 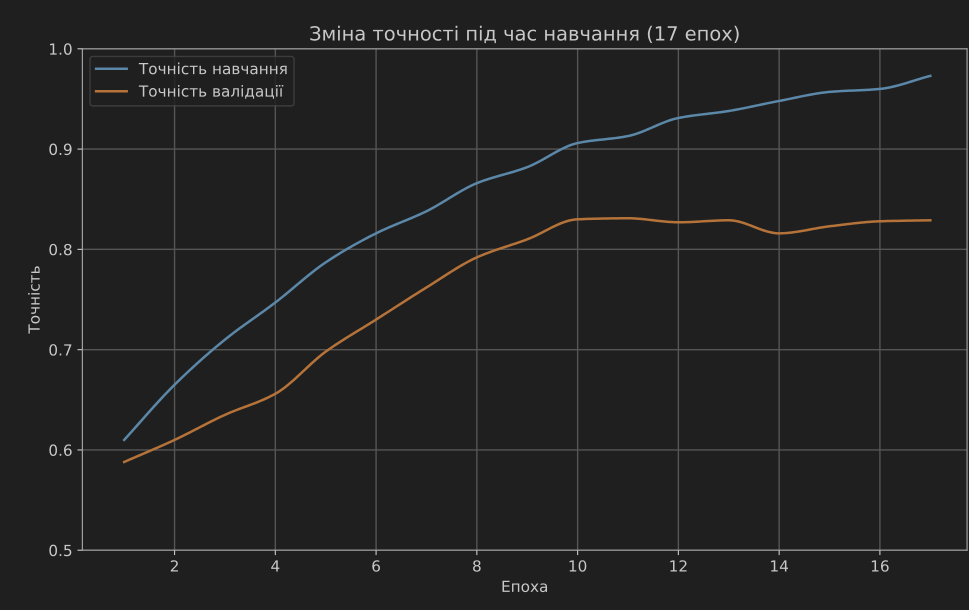 What do you see at coordinates (60, 250) in the screenshot?
I see `y-tick-label: 0.8` at bounding box center [60, 250].